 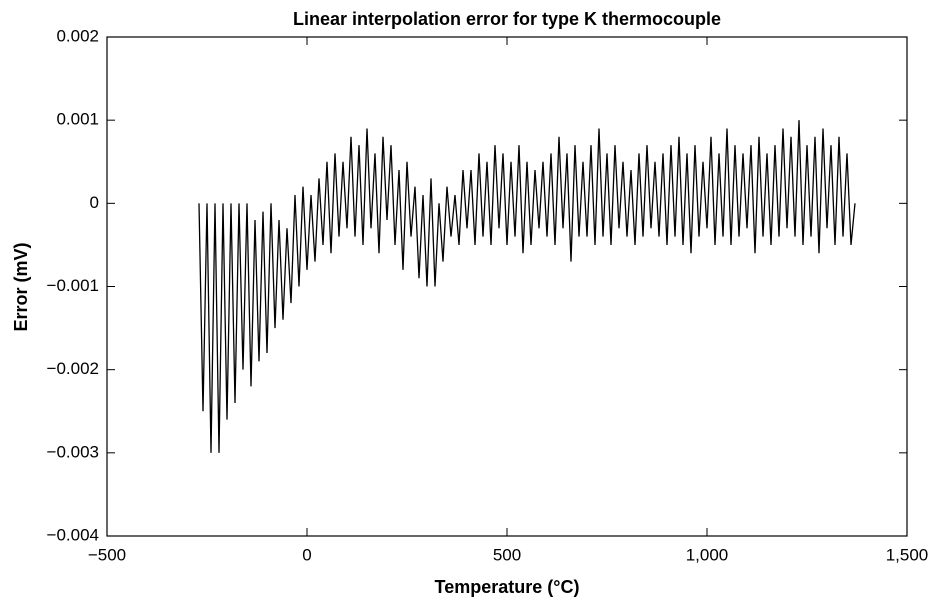 I want to click on y-tick-label: −0.001, so click(x=73, y=285).